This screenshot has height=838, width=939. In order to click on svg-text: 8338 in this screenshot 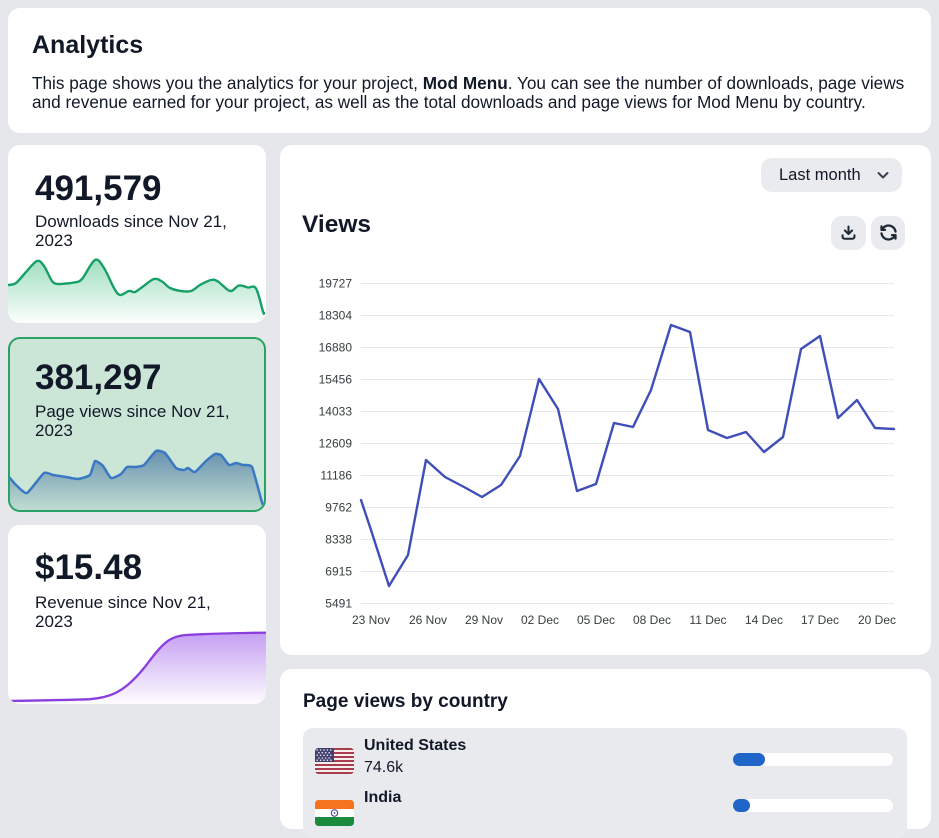, I will do `click(338, 540)`.